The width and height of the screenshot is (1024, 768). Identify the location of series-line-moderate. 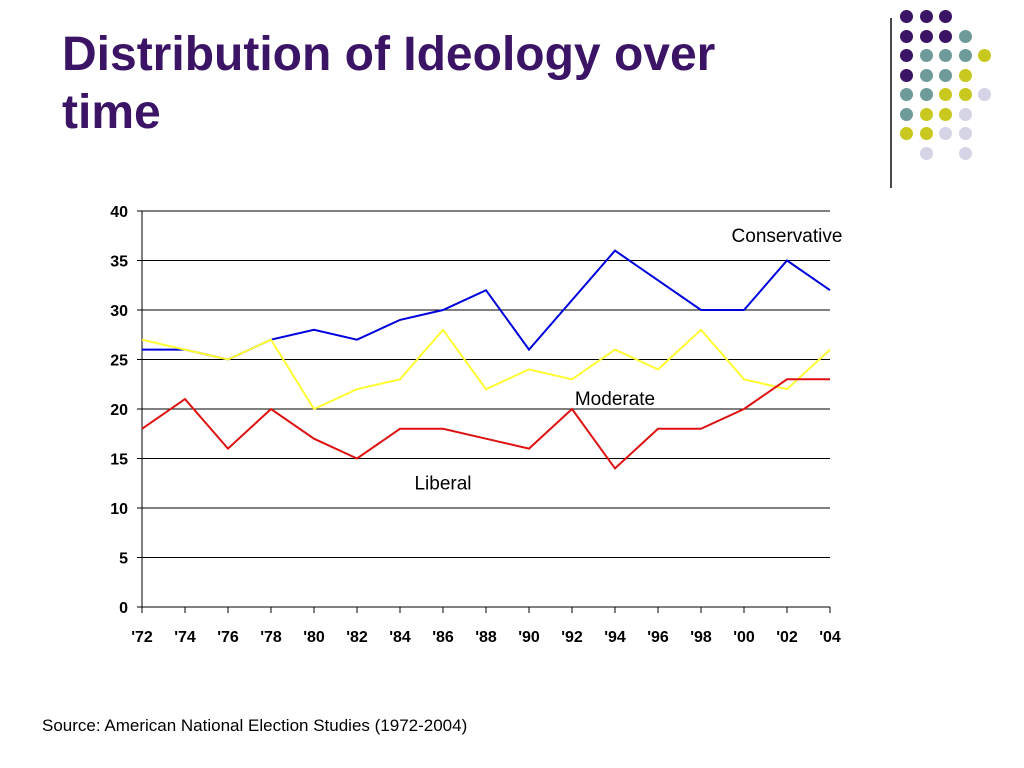
(486, 369).